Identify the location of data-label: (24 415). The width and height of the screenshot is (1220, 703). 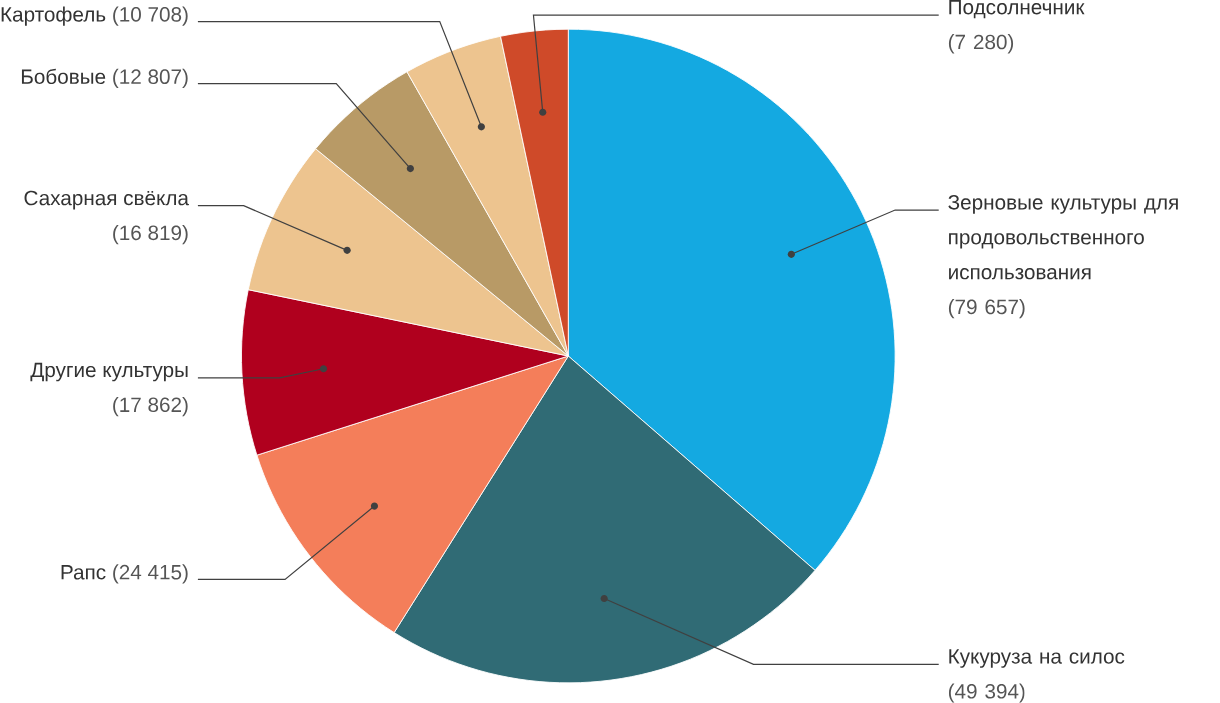
(150, 574).